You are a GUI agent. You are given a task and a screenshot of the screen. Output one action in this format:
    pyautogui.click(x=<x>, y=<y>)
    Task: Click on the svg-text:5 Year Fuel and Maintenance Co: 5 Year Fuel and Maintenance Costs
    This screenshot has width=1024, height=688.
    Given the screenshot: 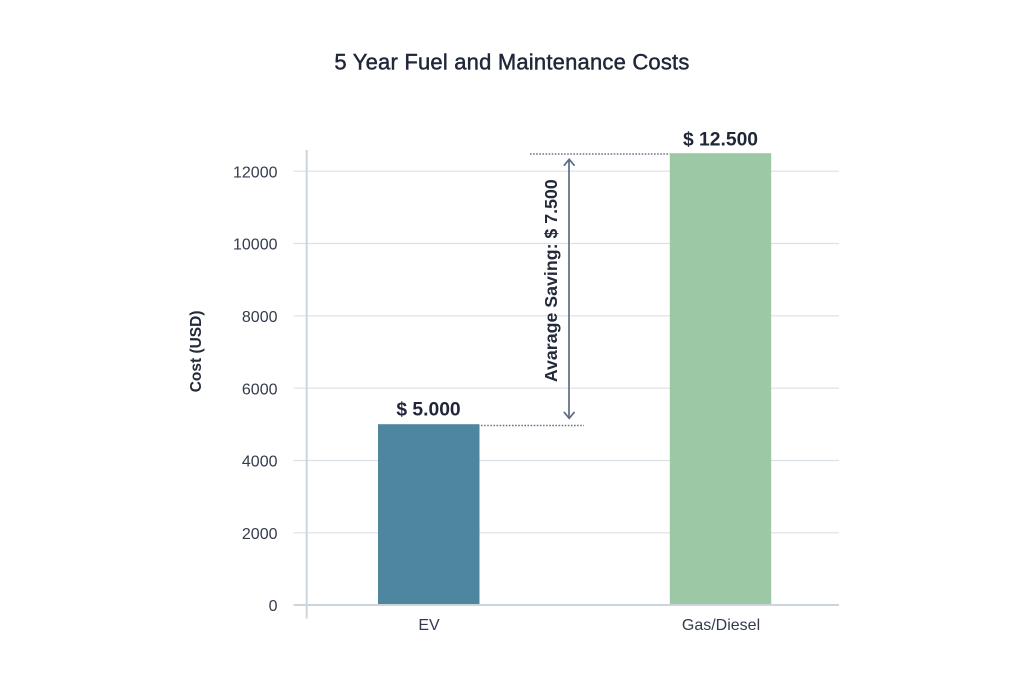 What is the action you would take?
    pyautogui.click(x=511, y=62)
    